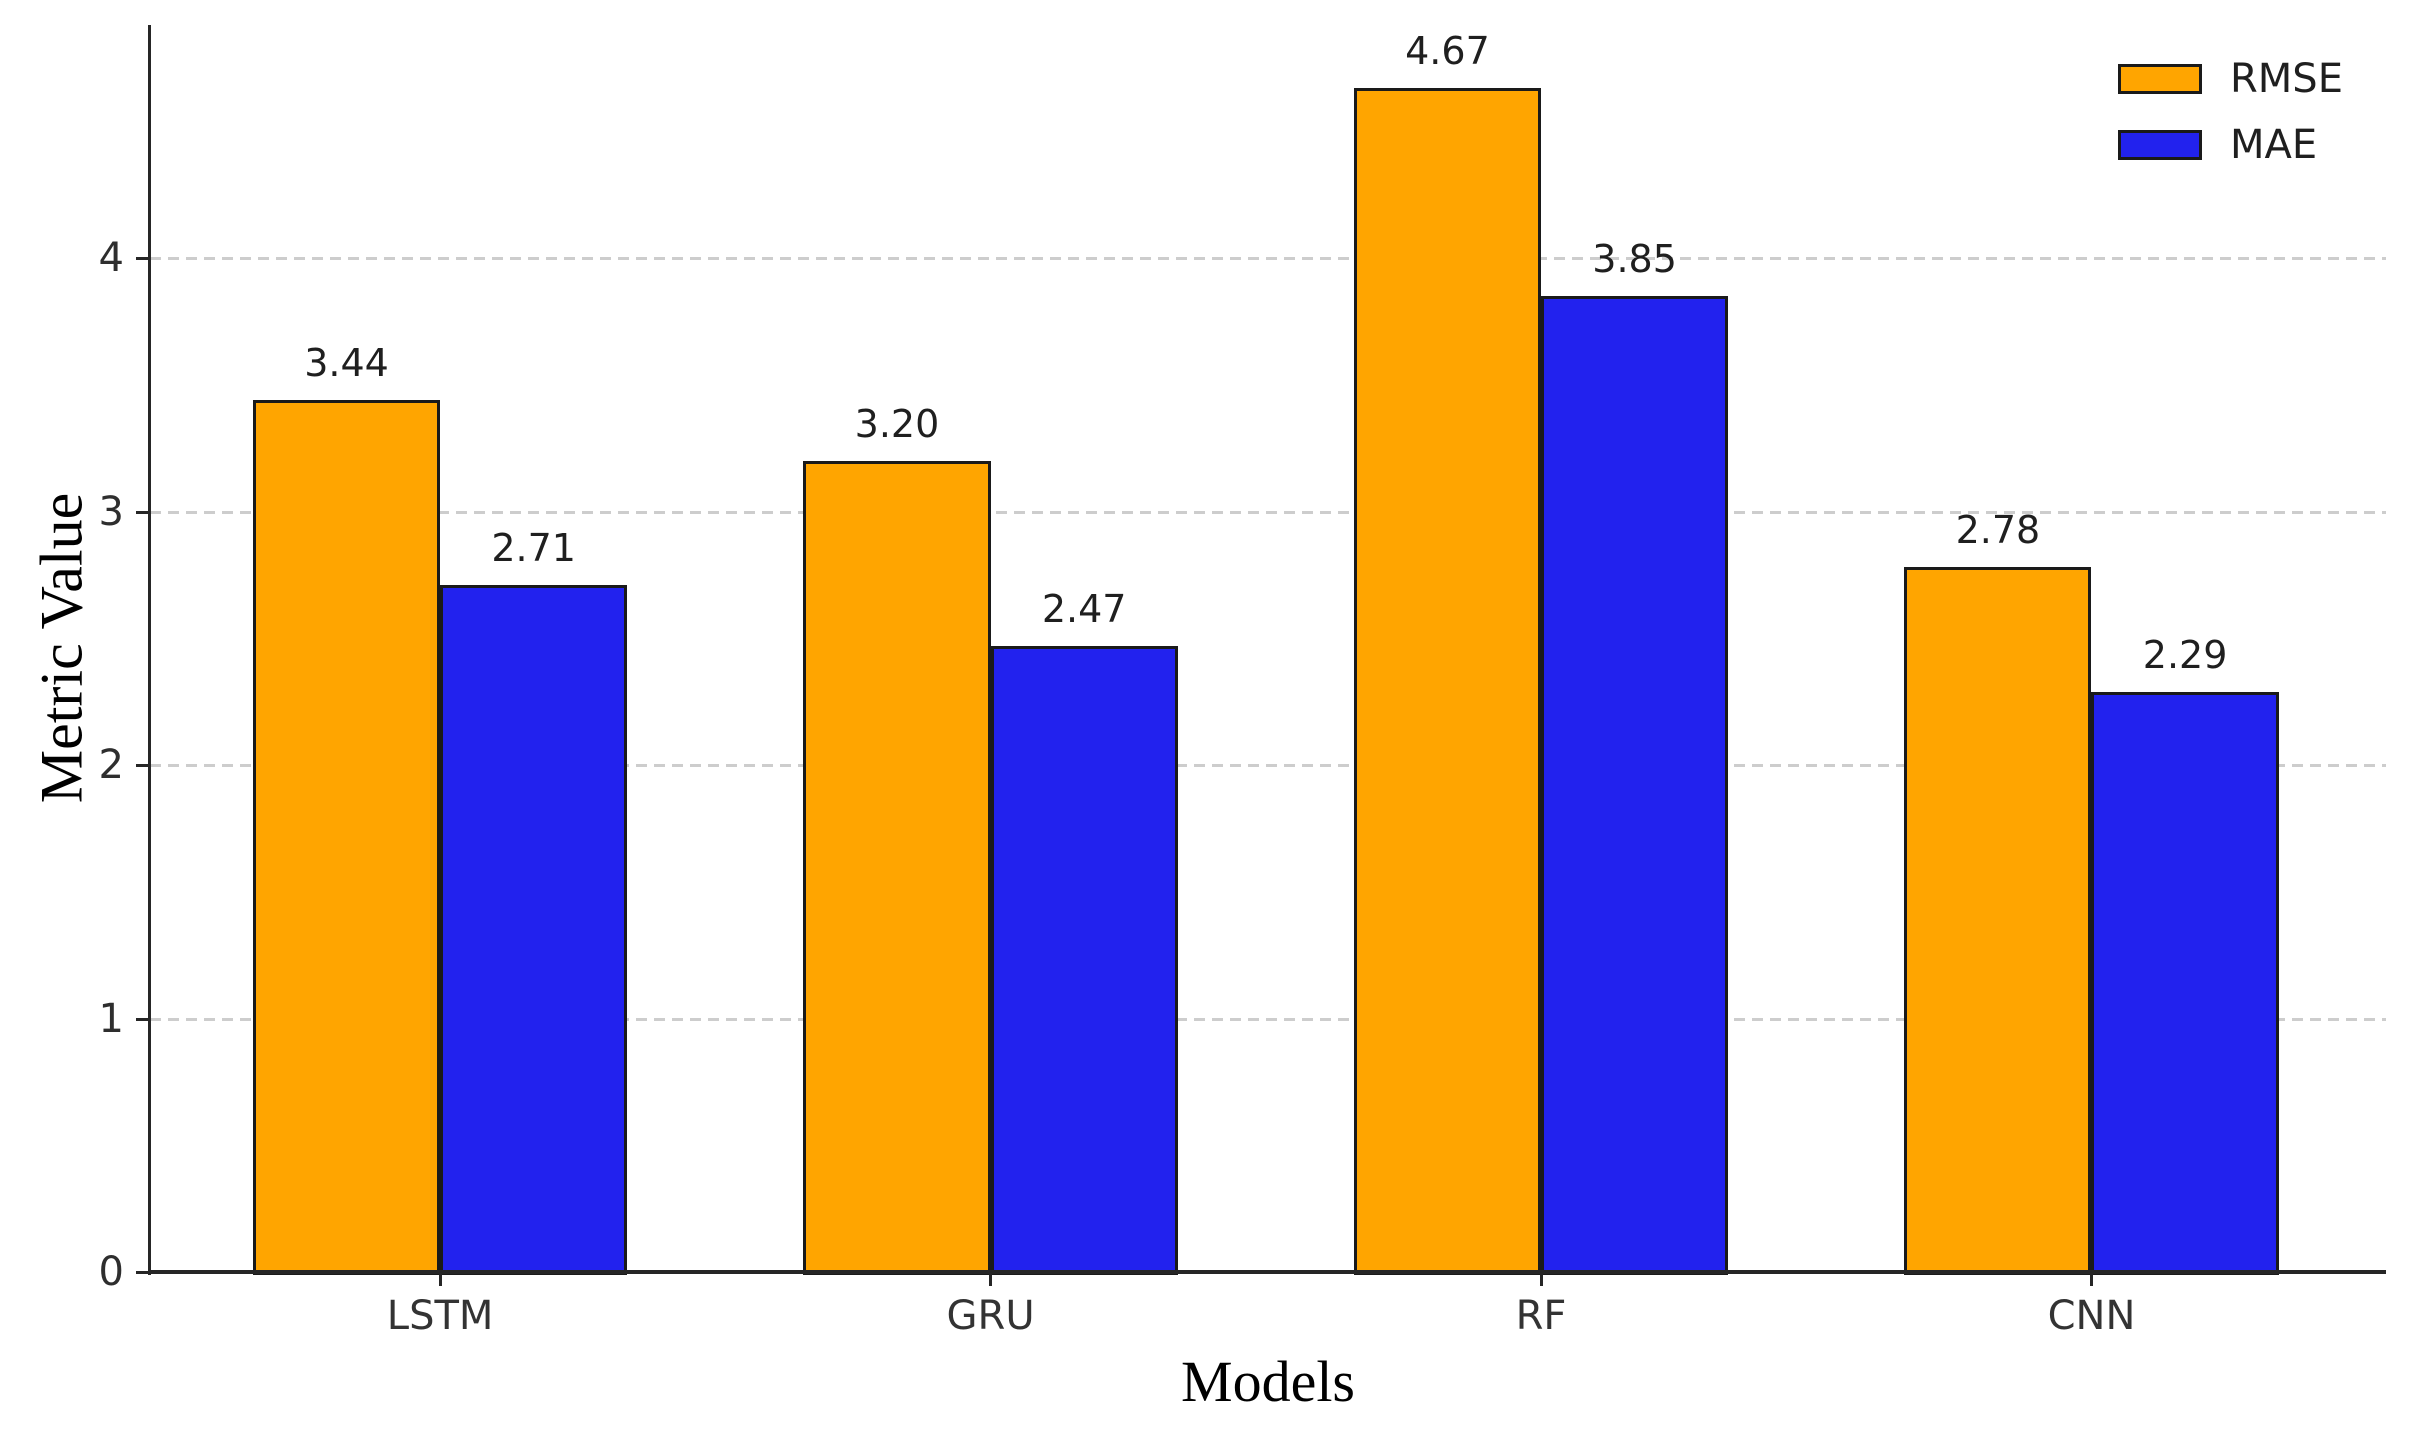  What do you see at coordinates (1268, 1381) in the screenshot?
I see `x-axis-title: Models` at bounding box center [1268, 1381].